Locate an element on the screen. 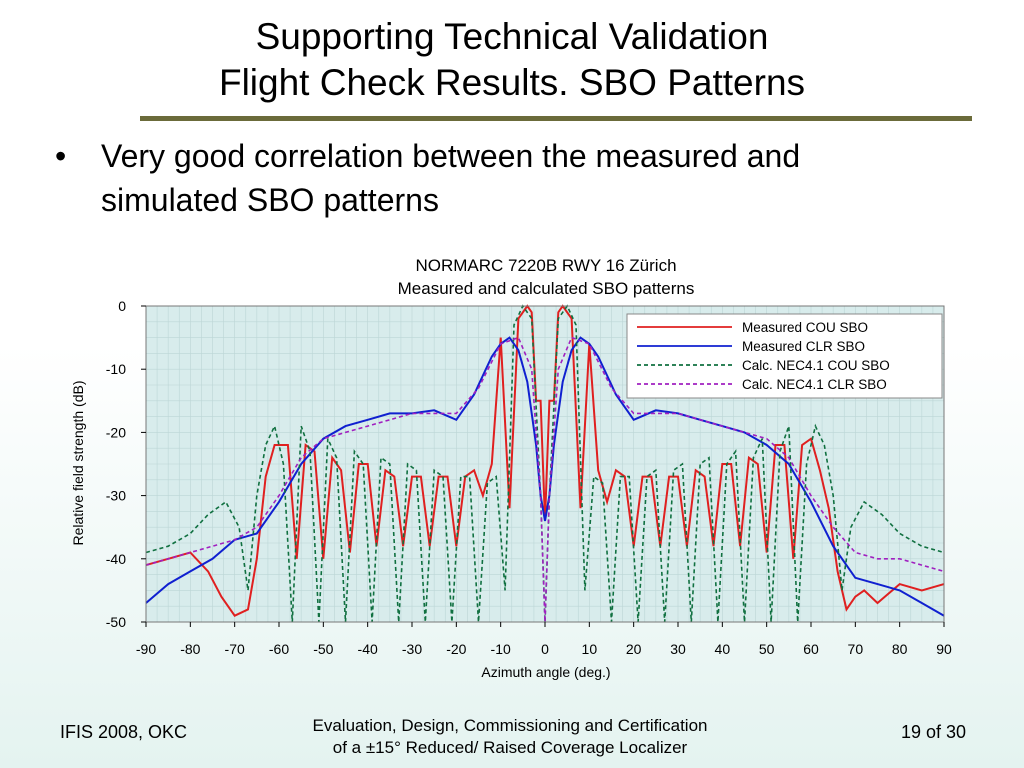 This screenshot has width=1024, height=768. x-tick-label: -50 is located at coordinates (323, 649).